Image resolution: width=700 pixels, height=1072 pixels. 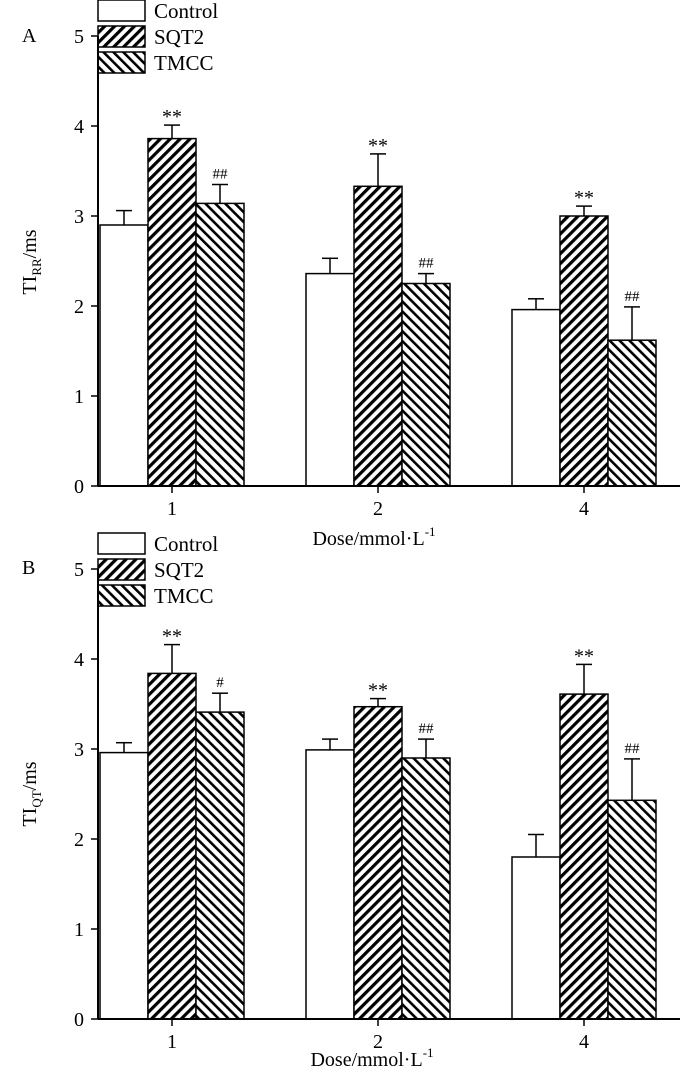 I want to click on legend-label-b-sqt2: SQT2, so click(x=179, y=570).